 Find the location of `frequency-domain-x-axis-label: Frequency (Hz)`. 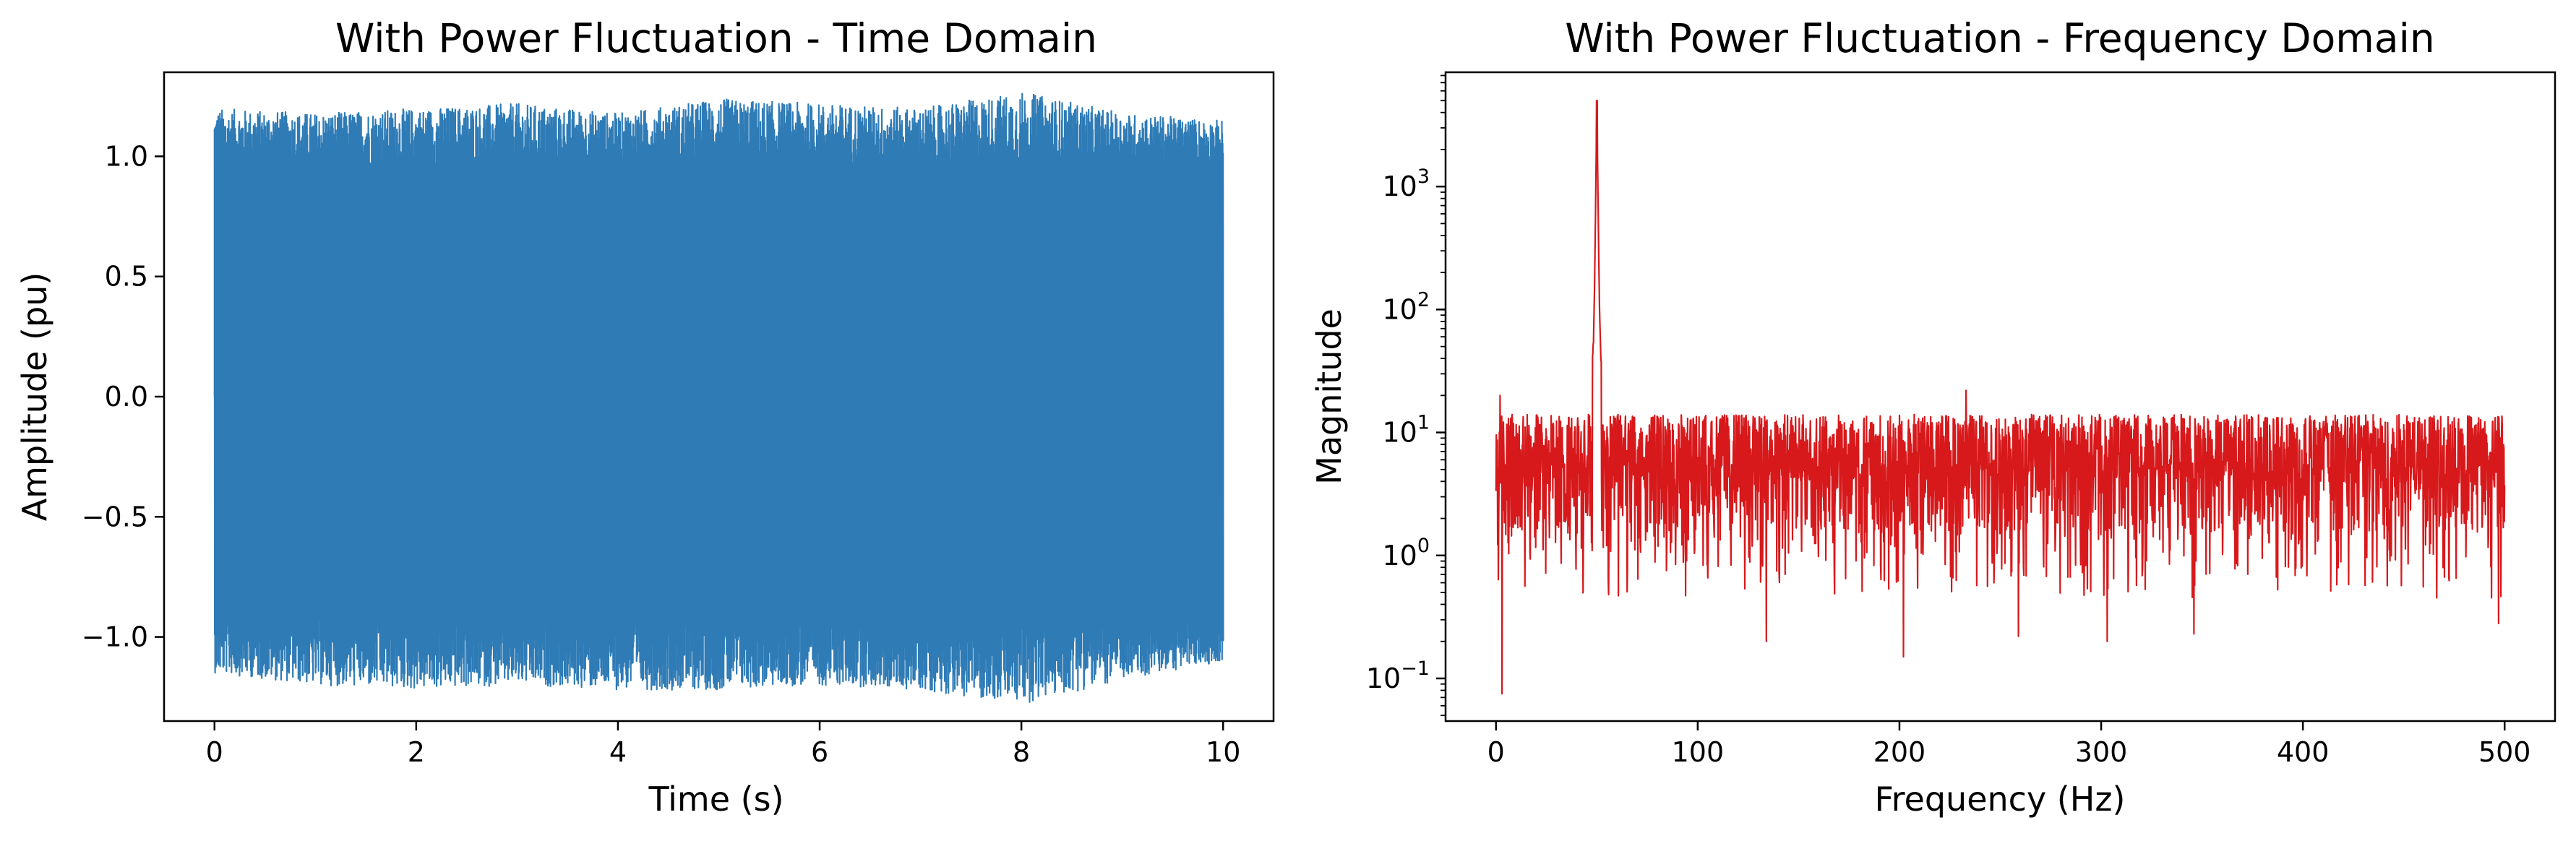

frequency-domain-x-axis-label: Frequency (Hz) is located at coordinates (2001, 799).